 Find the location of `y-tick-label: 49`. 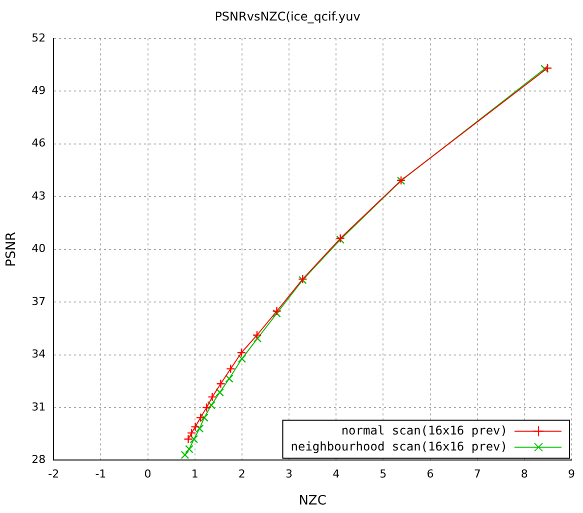

y-tick-label: 49 is located at coordinates (39, 90).